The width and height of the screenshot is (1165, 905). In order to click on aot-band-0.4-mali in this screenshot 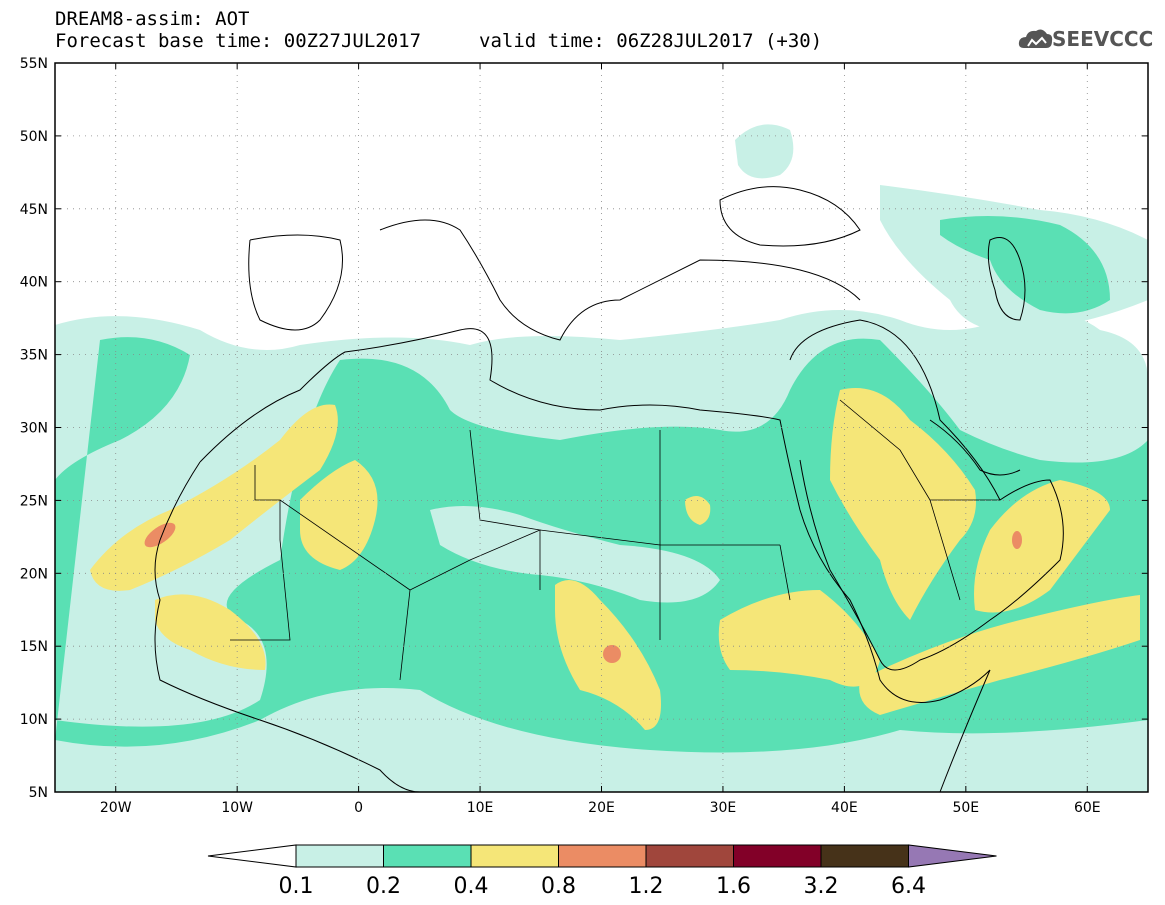, I will do `click(339, 515)`.